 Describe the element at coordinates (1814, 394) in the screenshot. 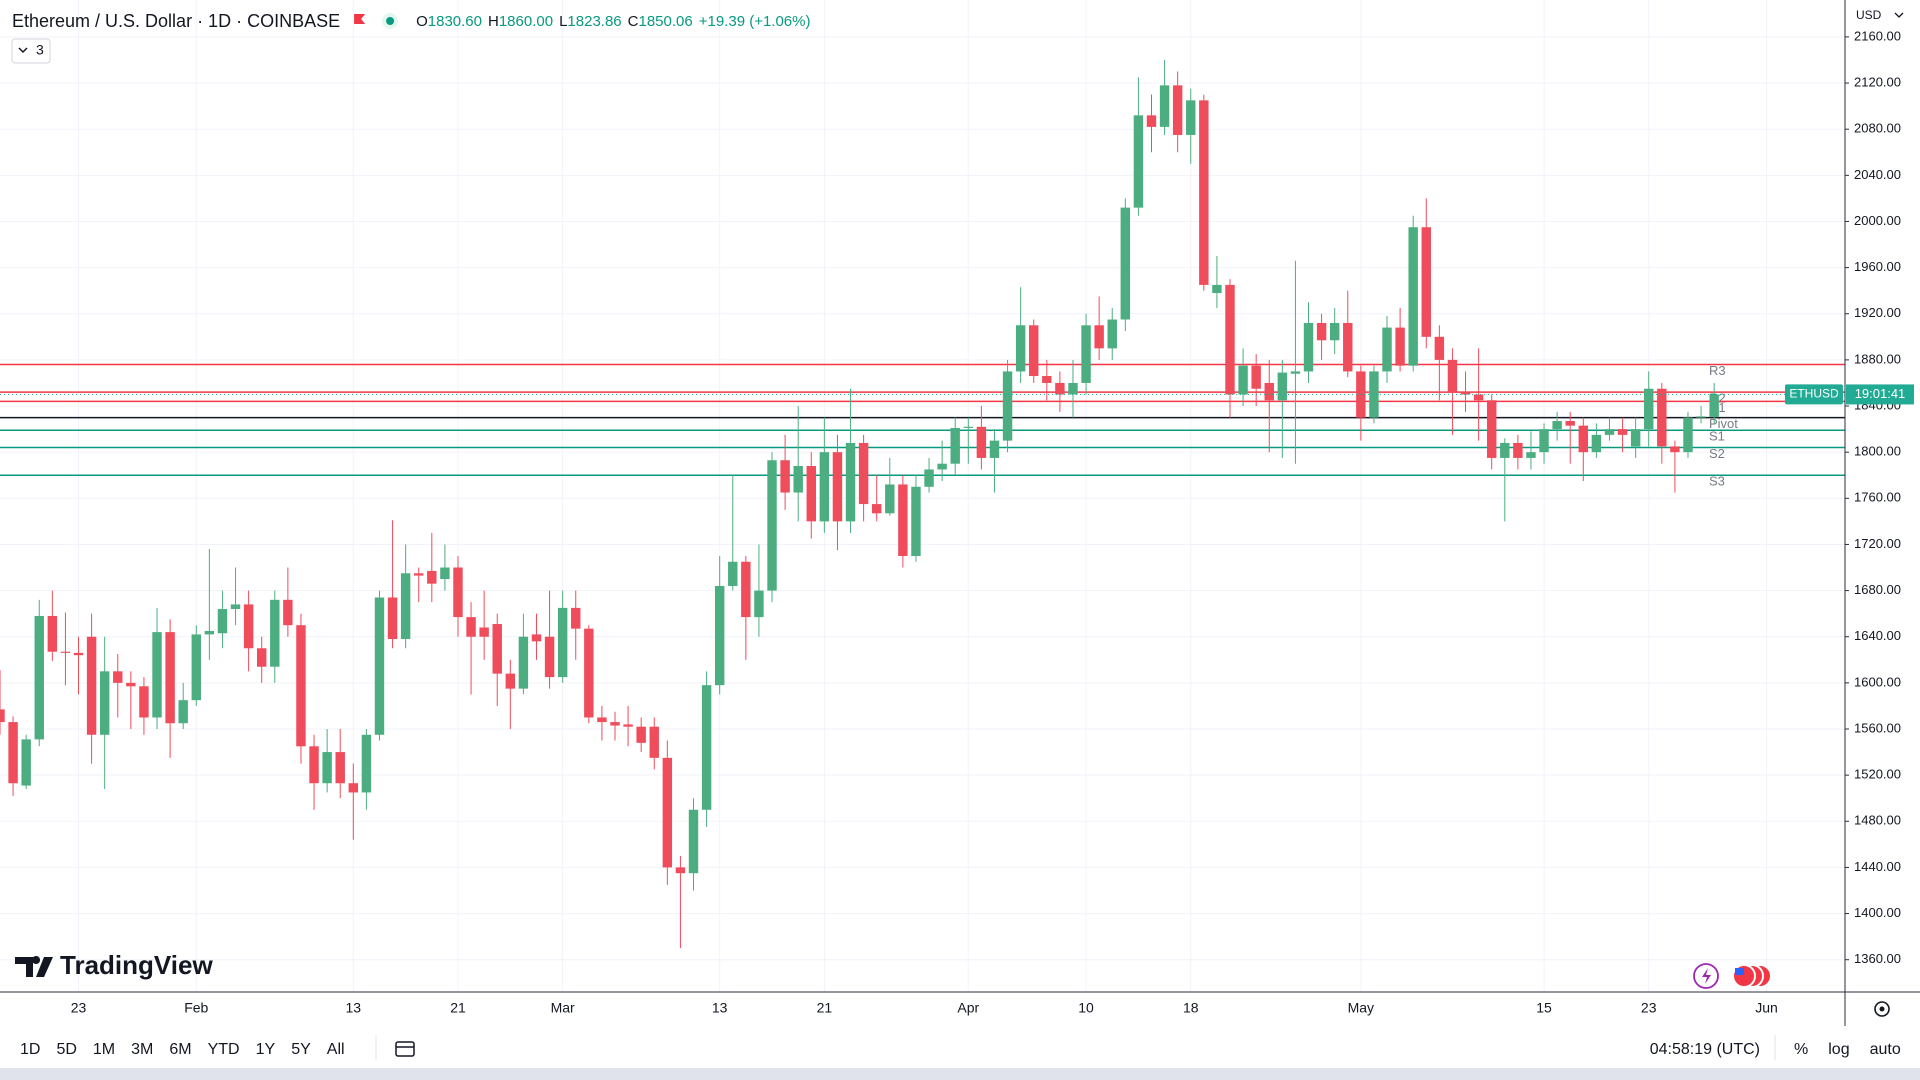

I see `symbol-tag` at that location.